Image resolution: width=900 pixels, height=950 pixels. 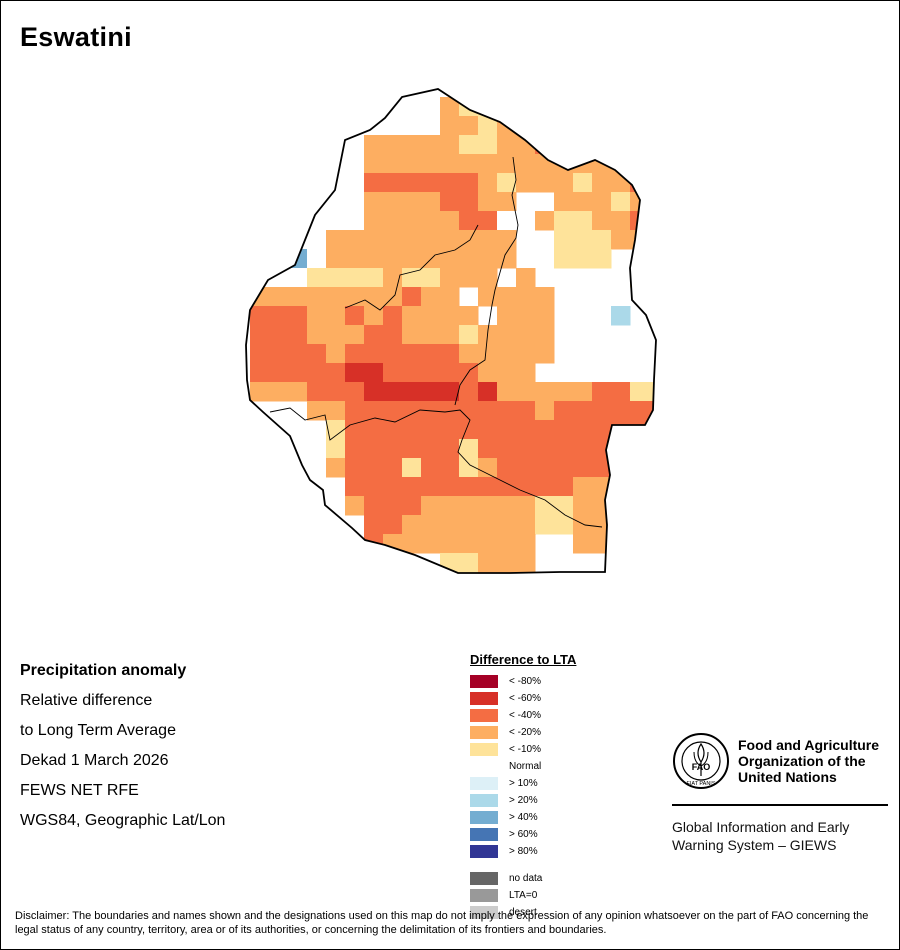 I want to click on legend-label: > 40%, so click(x=523, y=817).